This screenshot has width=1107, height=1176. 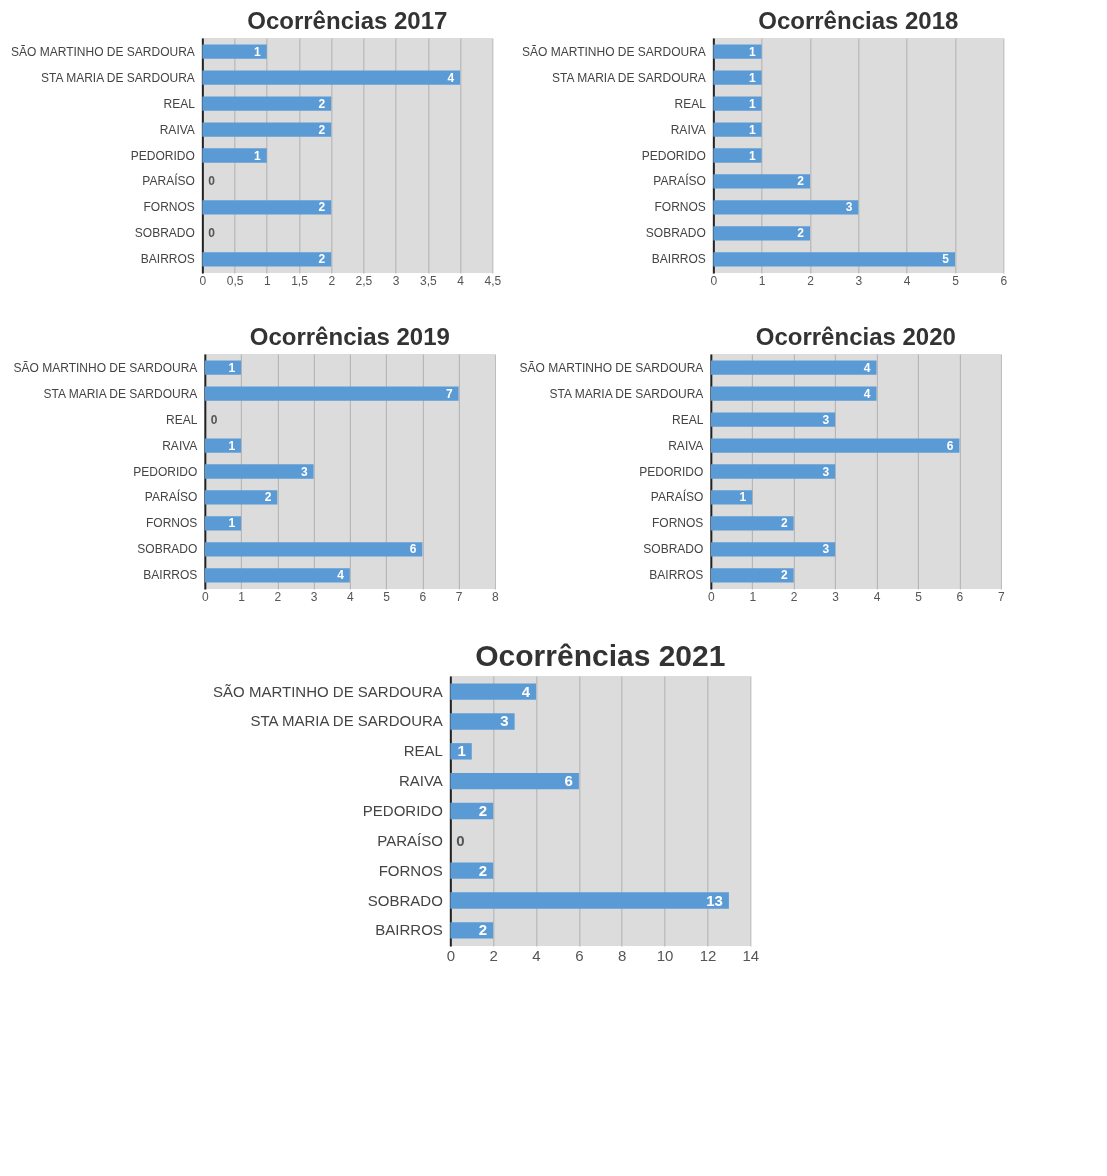 What do you see at coordinates (300, 280) in the screenshot?
I see `x-tick-label: 1,5` at bounding box center [300, 280].